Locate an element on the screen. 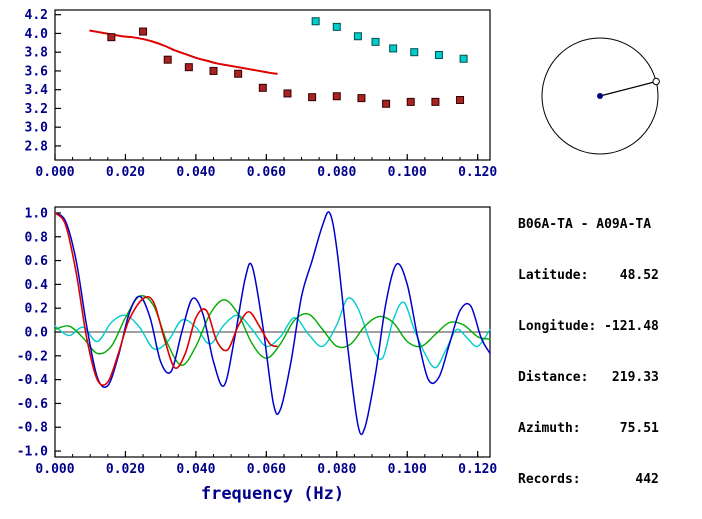 The image size is (702, 519). latitude-line: Latitude: 48.52 is located at coordinates (588, 275).